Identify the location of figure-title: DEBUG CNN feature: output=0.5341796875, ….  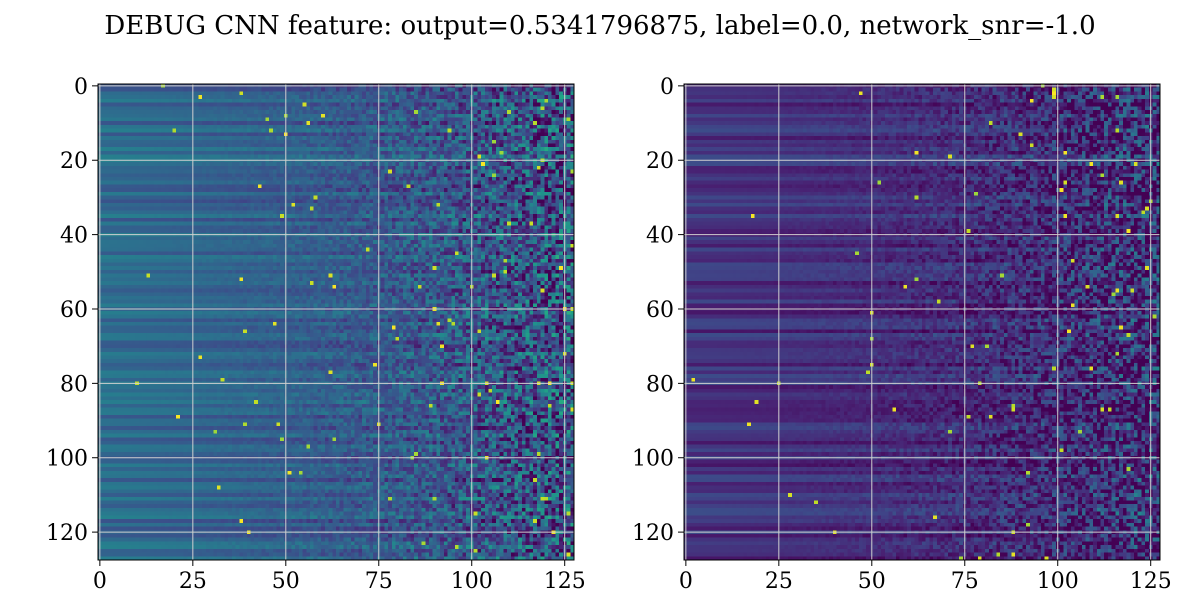
(599, 26).